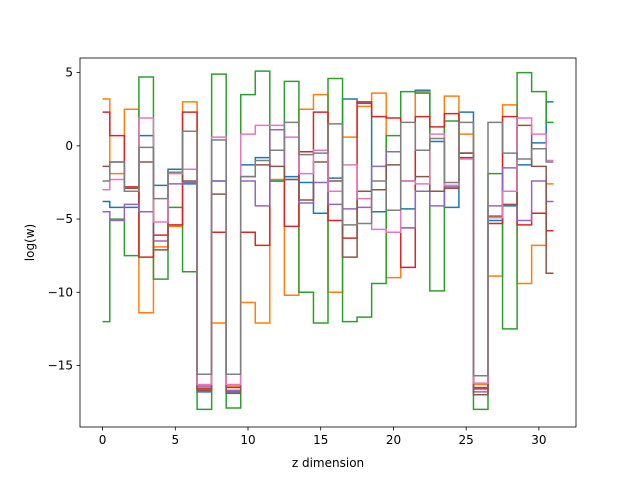  What do you see at coordinates (60, 366) in the screenshot?
I see `y-tick-label: −15` at bounding box center [60, 366].